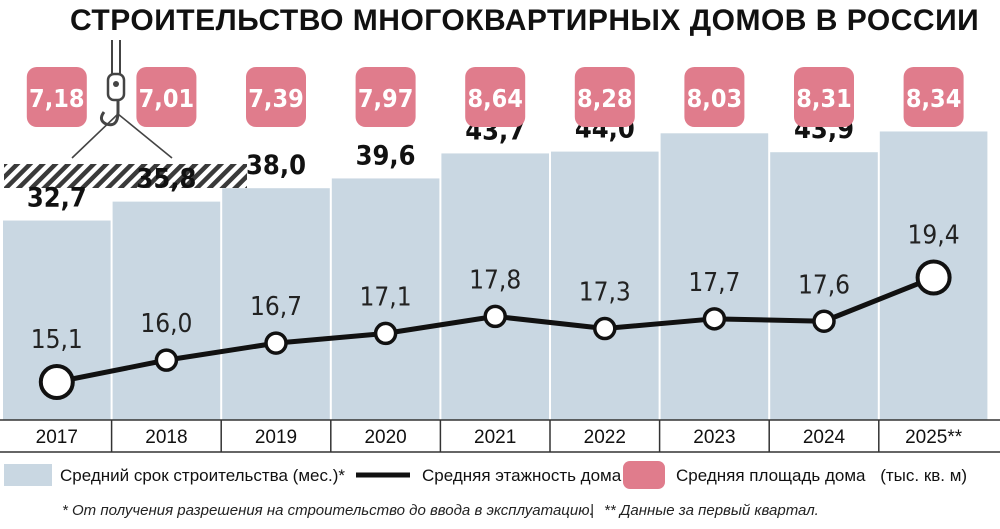 The width and height of the screenshot is (1000, 529). Describe the element at coordinates (522, 475) in the screenshot. I see `legend-line-label: Средняя этажность дома` at that location.